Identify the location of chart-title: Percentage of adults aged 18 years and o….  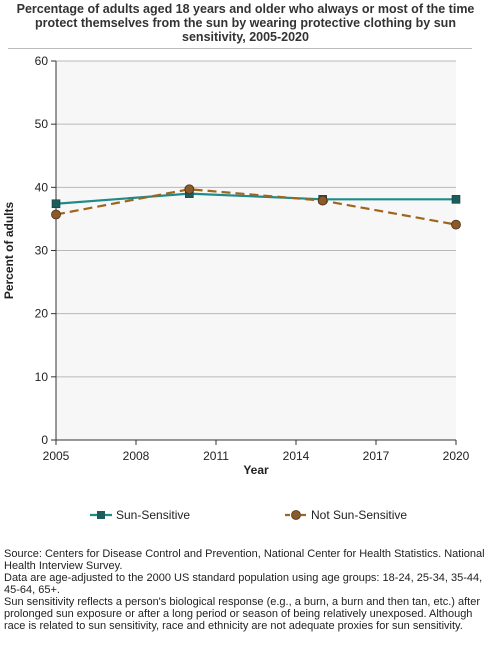
(245, 23).